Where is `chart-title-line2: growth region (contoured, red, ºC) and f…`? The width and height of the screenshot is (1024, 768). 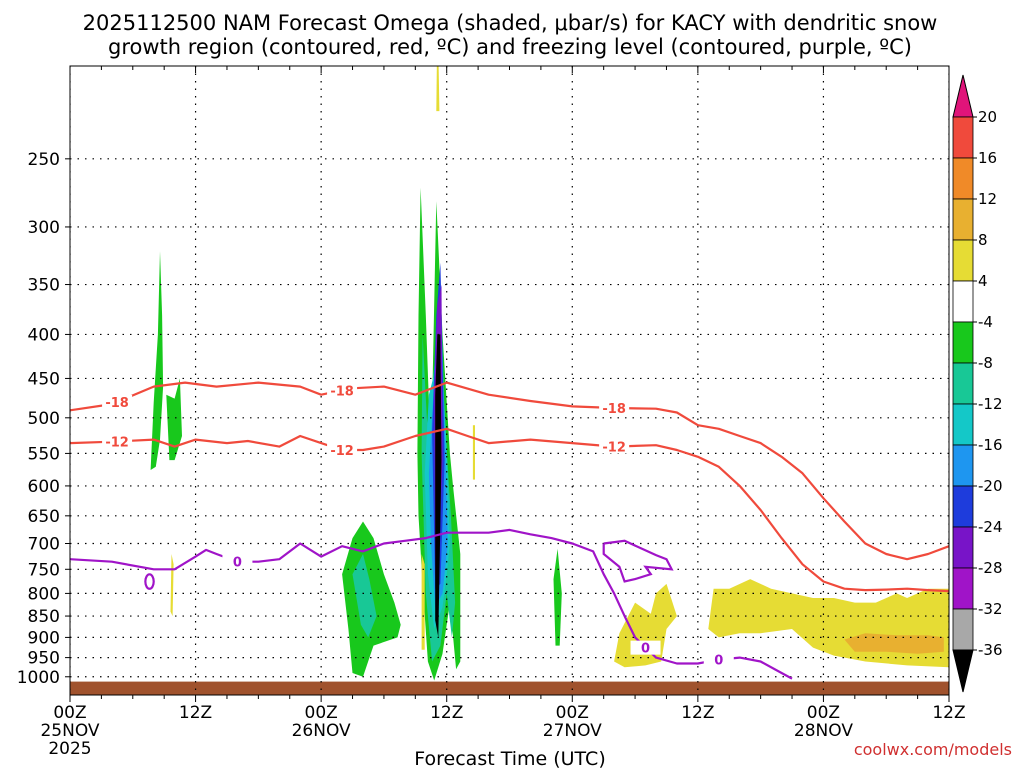
chart-title-line2: growth region (contoured, red, ºC) and f… is located at coordinates (510, 47).